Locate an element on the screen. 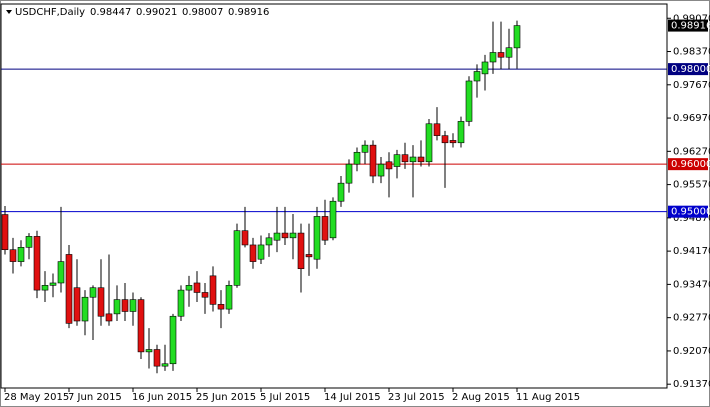  x-tick-label: 14 Jul 2015 is located at coordinates (352, 397).